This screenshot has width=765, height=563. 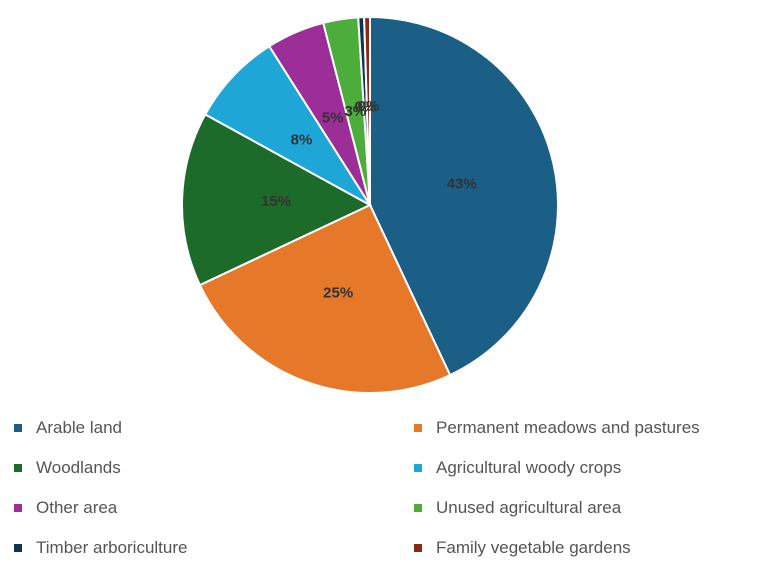 I want to click on data-label-arable-land: 43%, so click(x=462, y=183).